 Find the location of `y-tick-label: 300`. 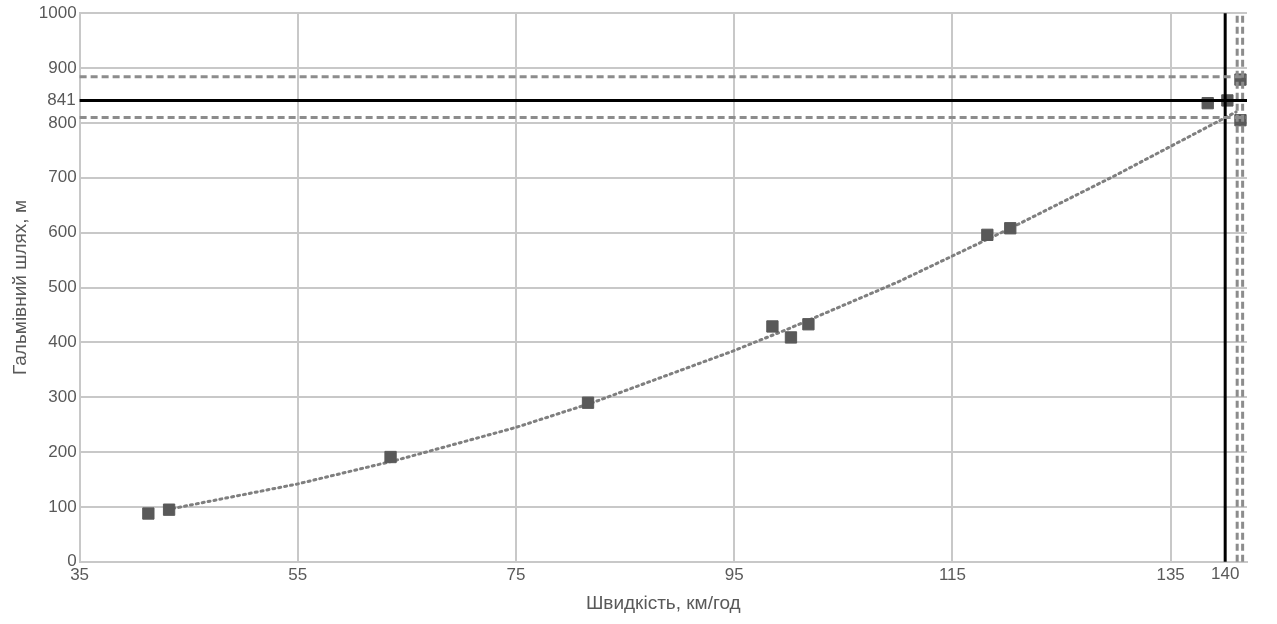

y-tick-label: 300 is located at coordinates (62, 396).